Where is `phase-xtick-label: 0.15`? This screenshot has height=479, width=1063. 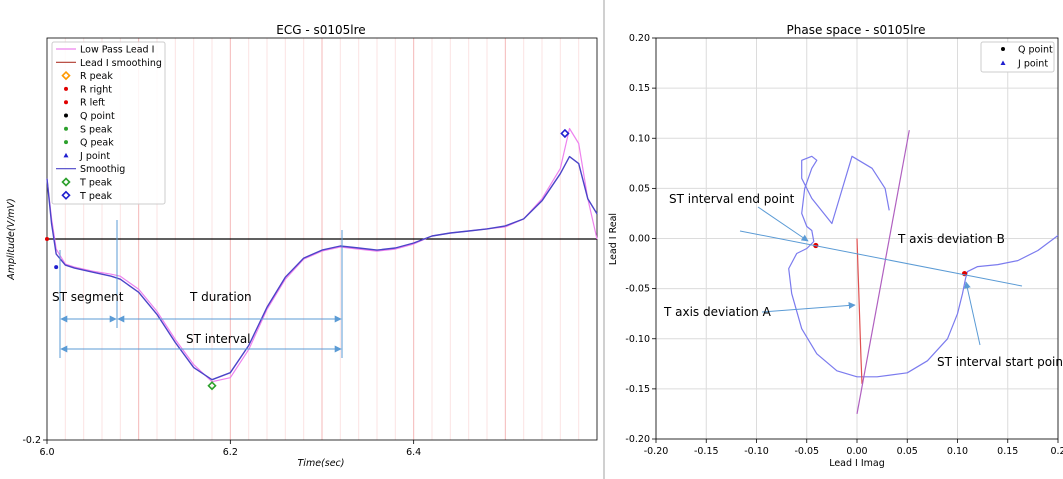
phase-xtick-label: 0.15 is located at coordinates (1007, 451).